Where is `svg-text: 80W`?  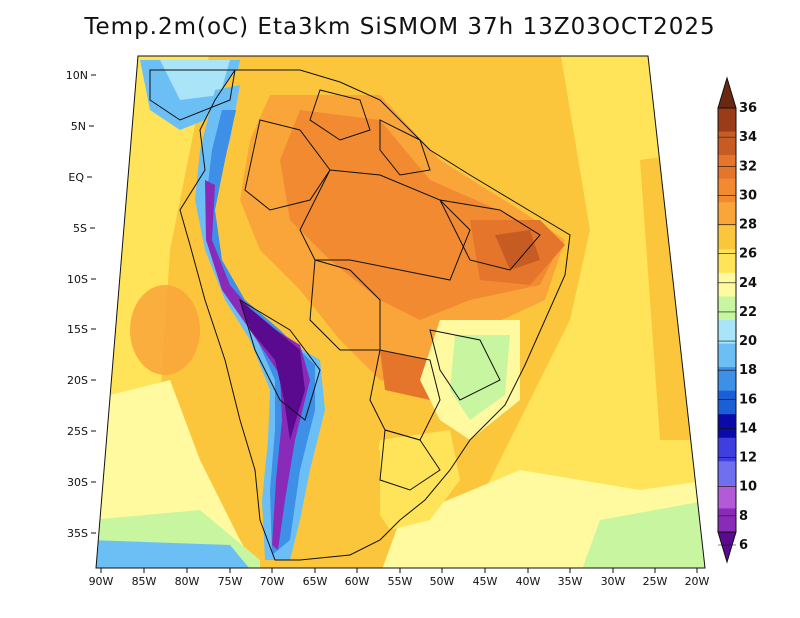 svg-text: 80W is located at coordinates (187, 581).